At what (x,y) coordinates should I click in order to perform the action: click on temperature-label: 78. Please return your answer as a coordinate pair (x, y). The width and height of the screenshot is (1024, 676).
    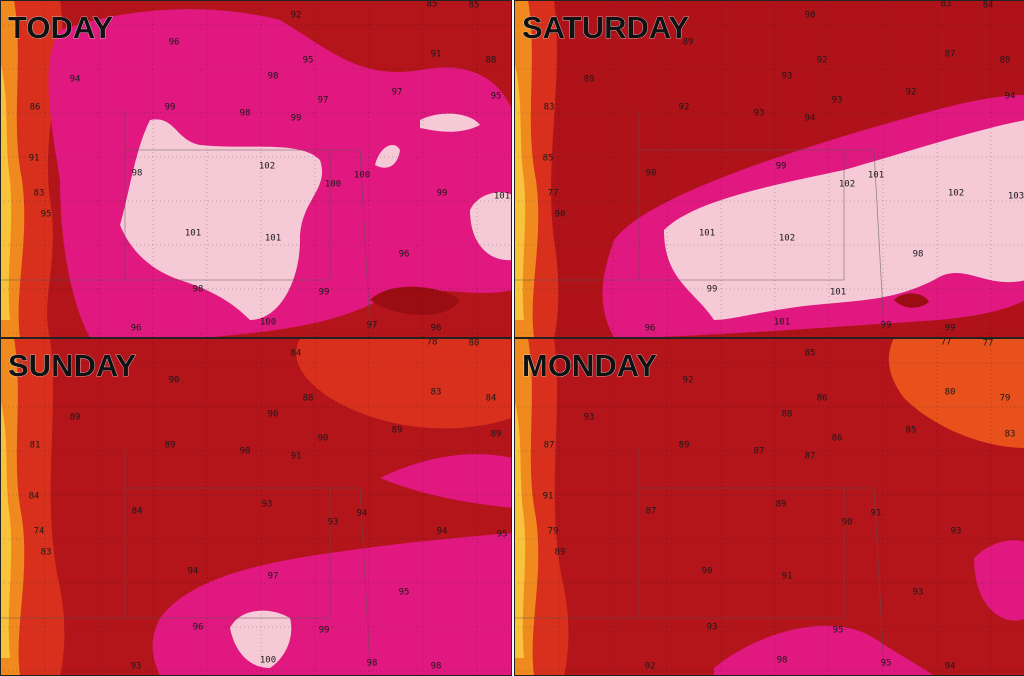
    Looking at the image, I should click on (432, 343).